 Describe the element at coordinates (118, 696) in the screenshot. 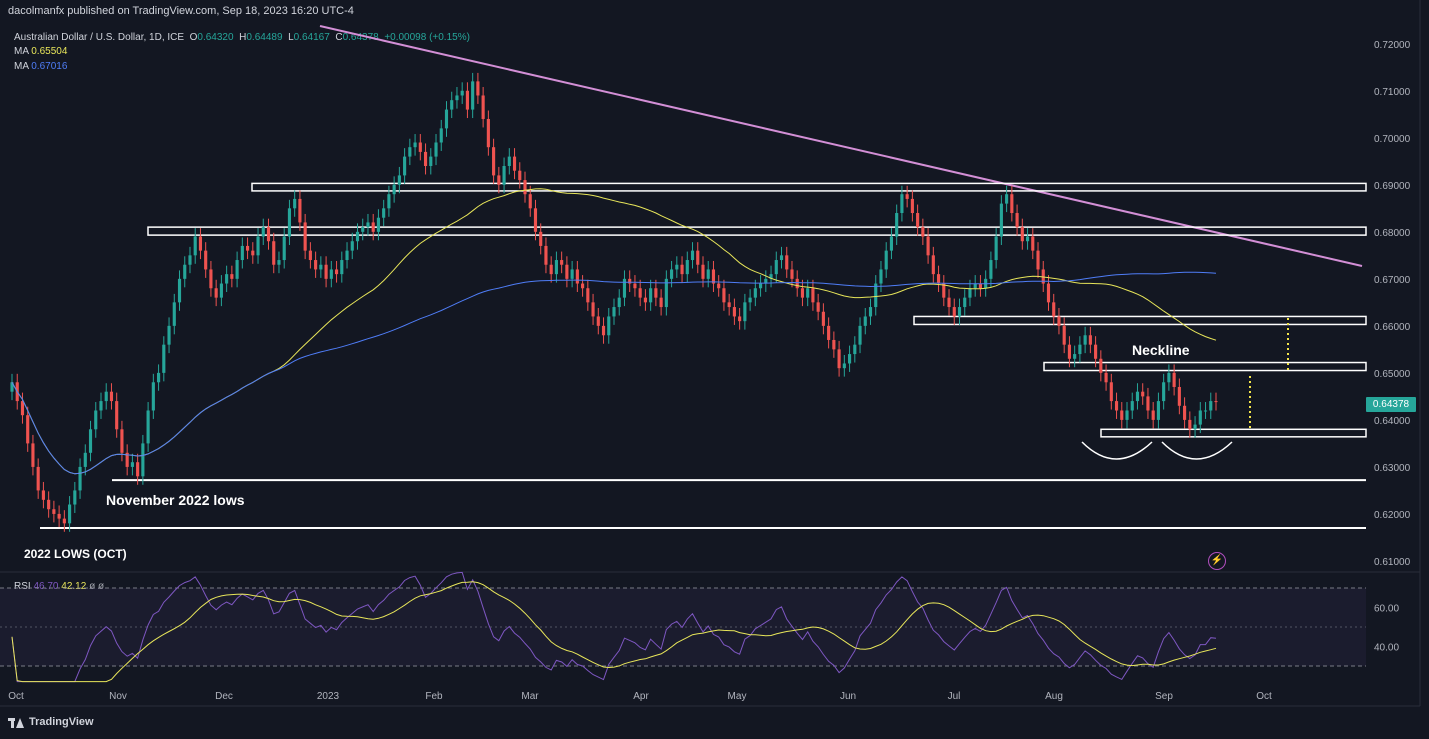

I see `time-tick-label: Nov` at that location.